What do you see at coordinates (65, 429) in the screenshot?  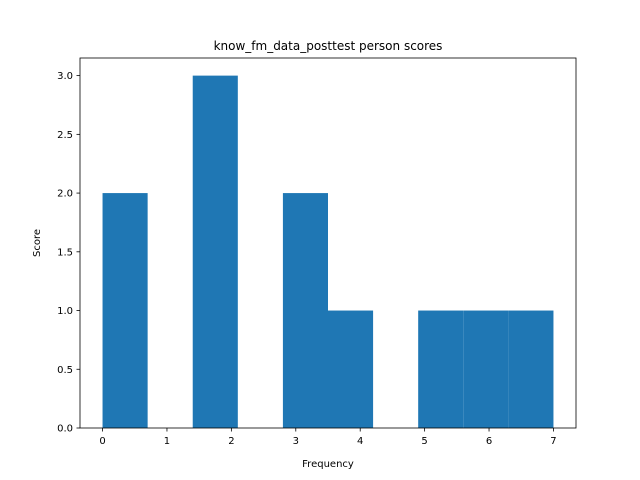 I see `y-tick-label: 0.0` at bounding box center [65, 429].